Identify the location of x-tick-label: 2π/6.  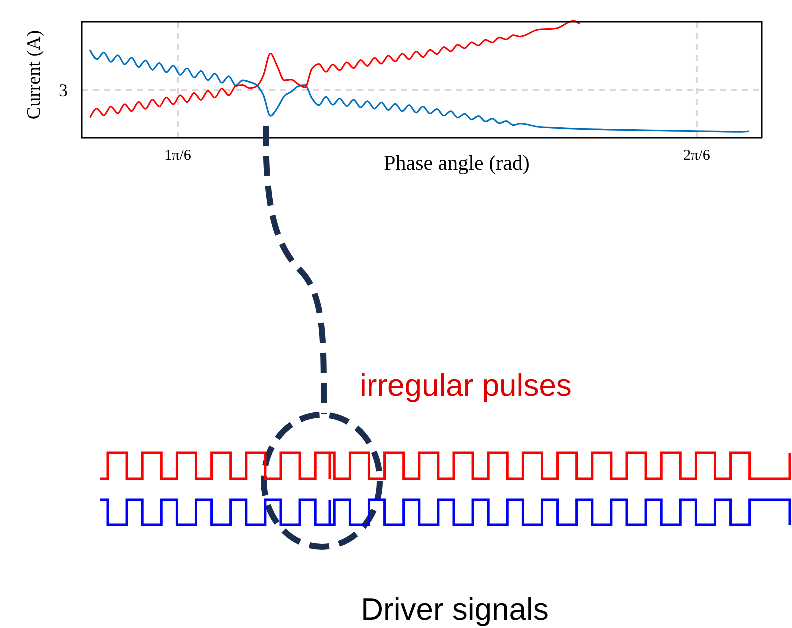
(697, 156).